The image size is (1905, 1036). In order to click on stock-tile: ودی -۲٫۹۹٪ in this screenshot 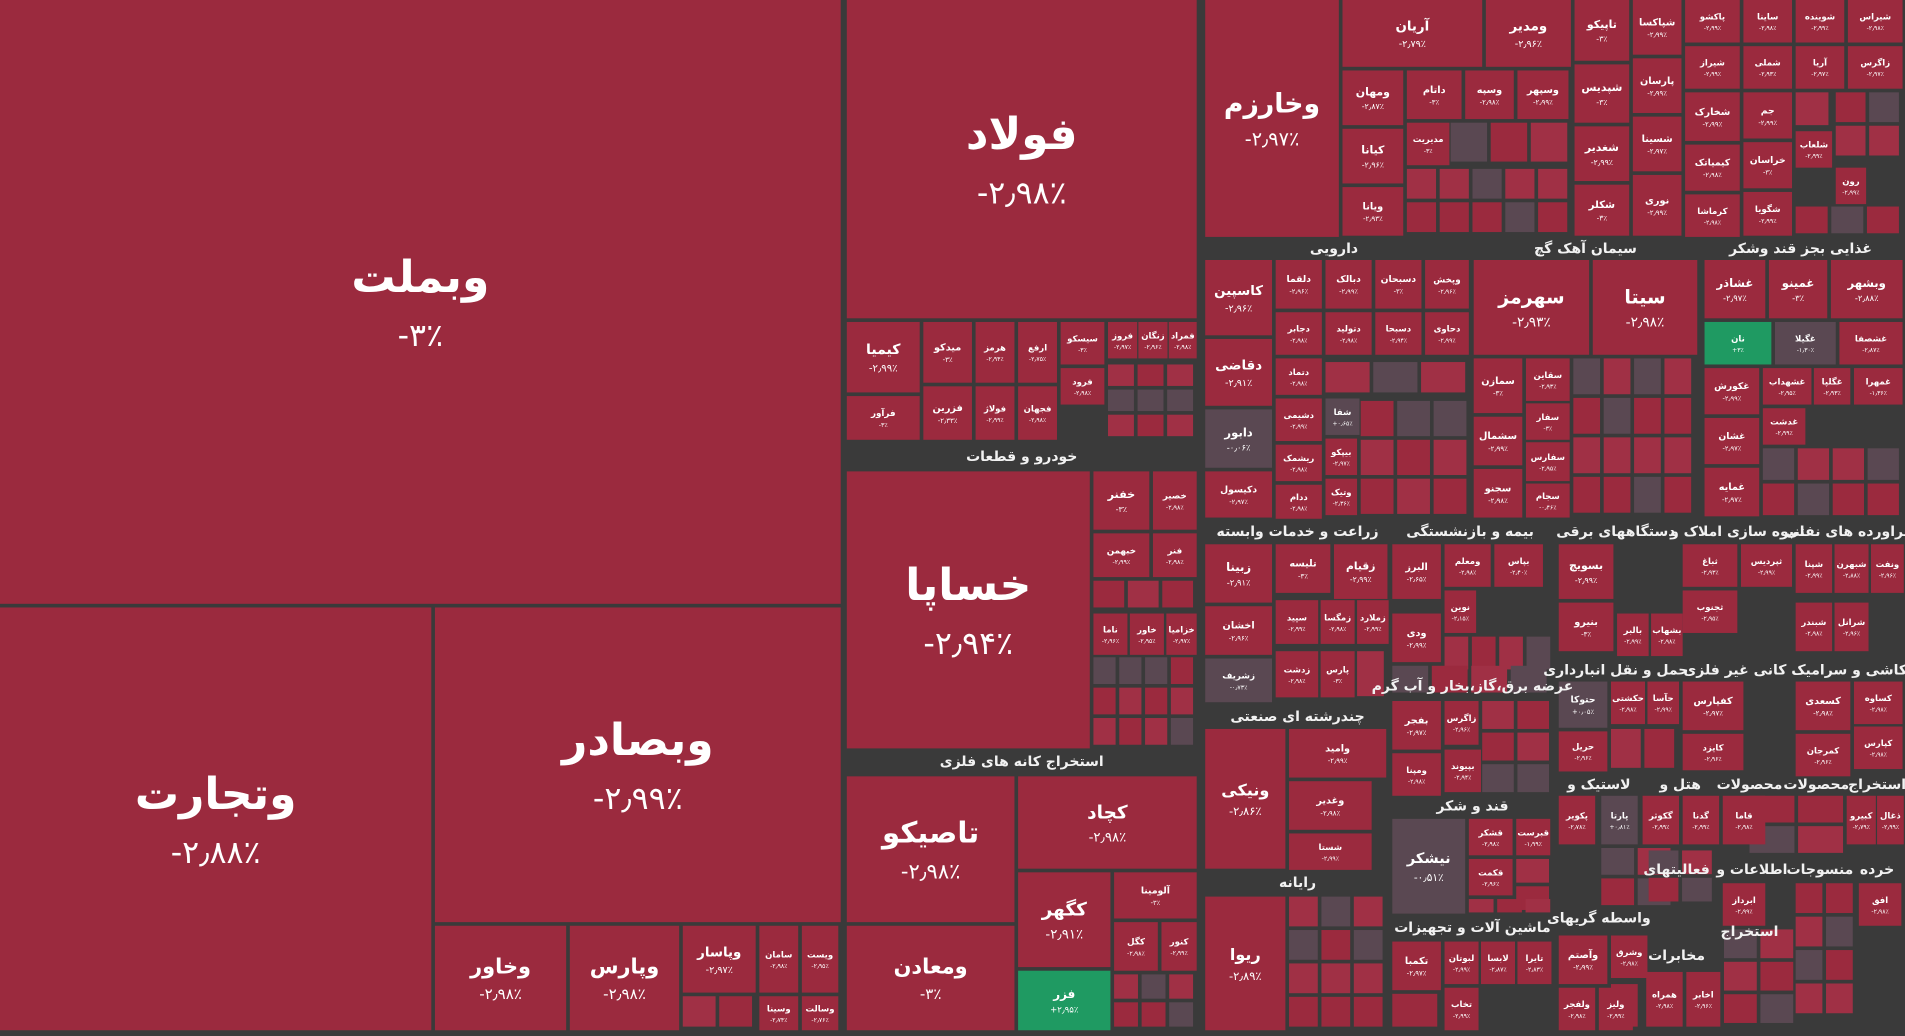, I will do `click(1416, 638)`.